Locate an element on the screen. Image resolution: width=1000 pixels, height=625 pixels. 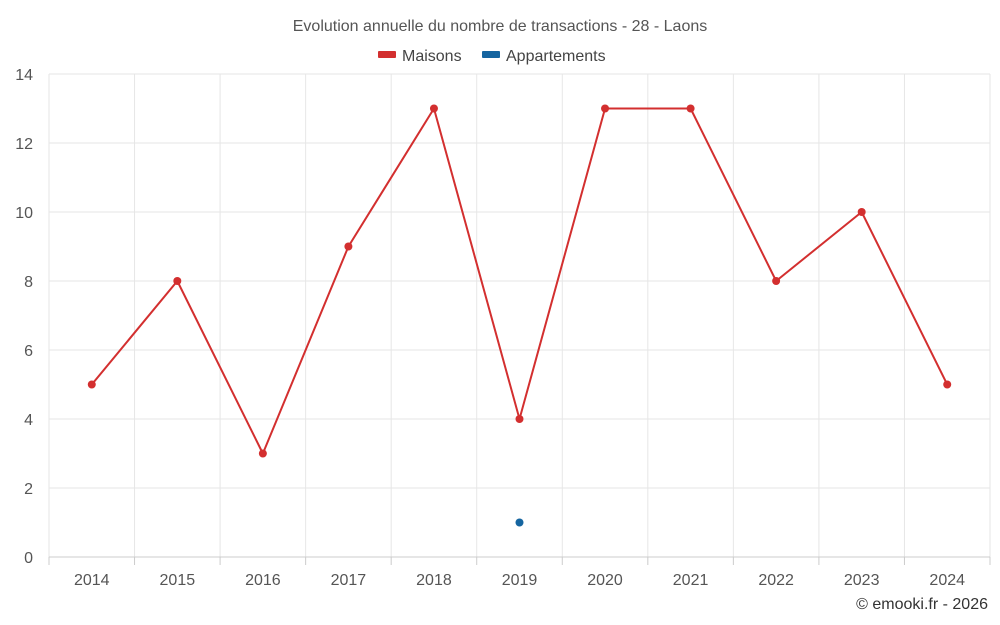
data-point-maisons-2017 is located at coordinates (348, 246).